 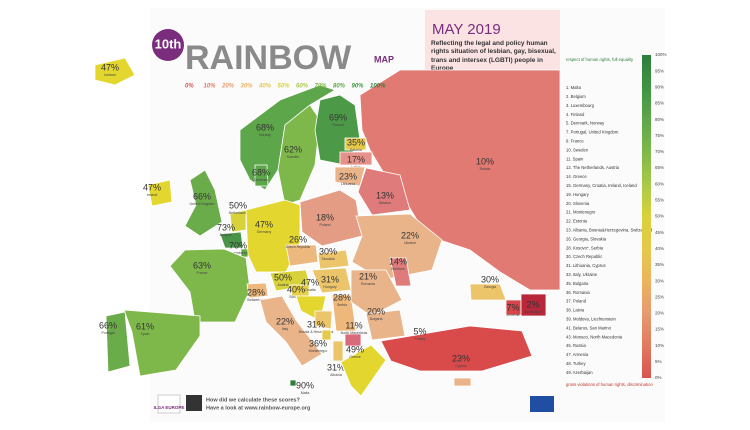 I want to click on legend-tick: 65%, so click(x=659, y=167).